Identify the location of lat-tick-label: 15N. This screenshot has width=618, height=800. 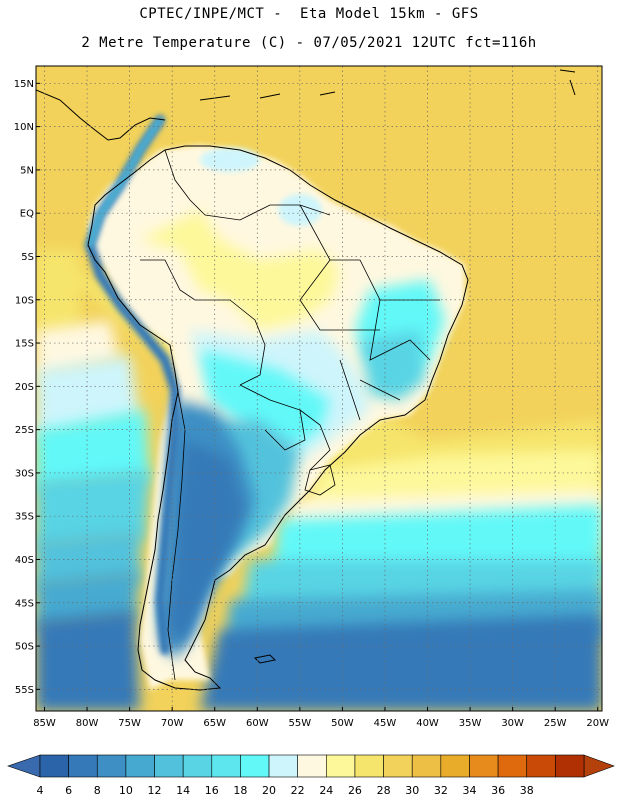
(24, 84).